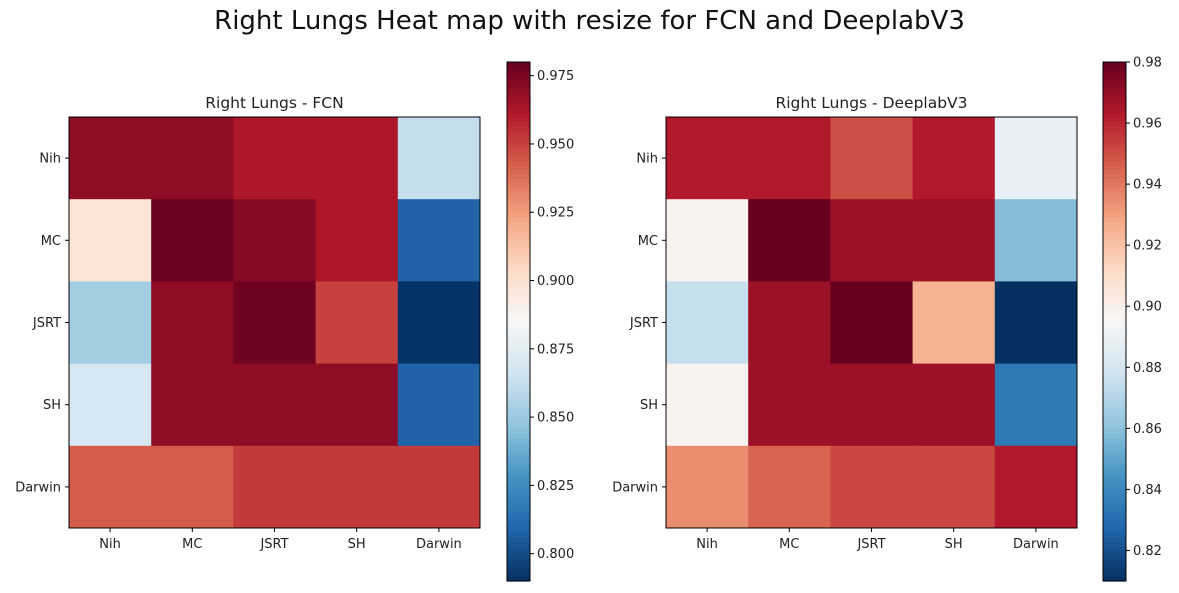 This screenshot has width=1179, height=593. Describe the element at coordinates (555, 418) in the screenshot. I see `colorbar-tick-label: 0.850` at that location.